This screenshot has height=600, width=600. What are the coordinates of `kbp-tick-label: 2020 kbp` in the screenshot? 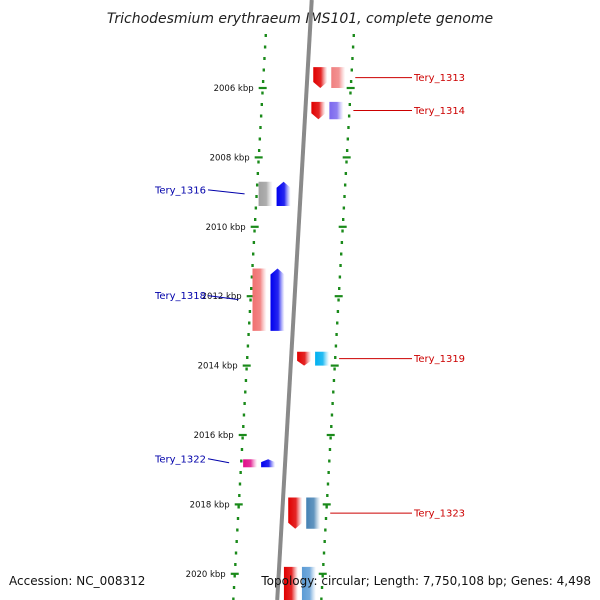 It's located at (206, 575).